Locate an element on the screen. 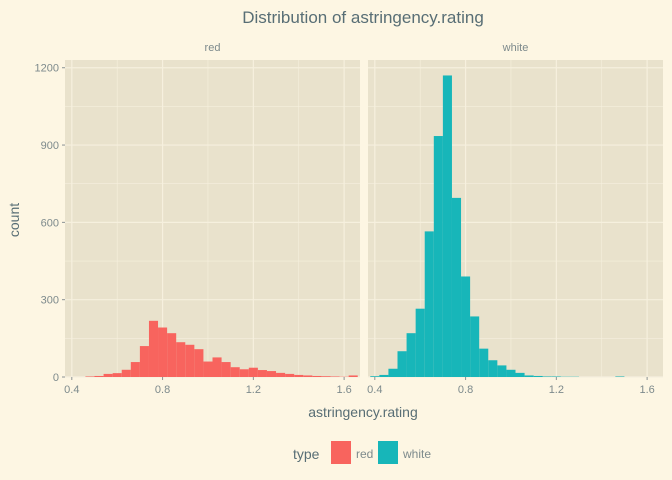 The image size is (672, 480). y-axis-label: count is located at coordinates (14, 220).